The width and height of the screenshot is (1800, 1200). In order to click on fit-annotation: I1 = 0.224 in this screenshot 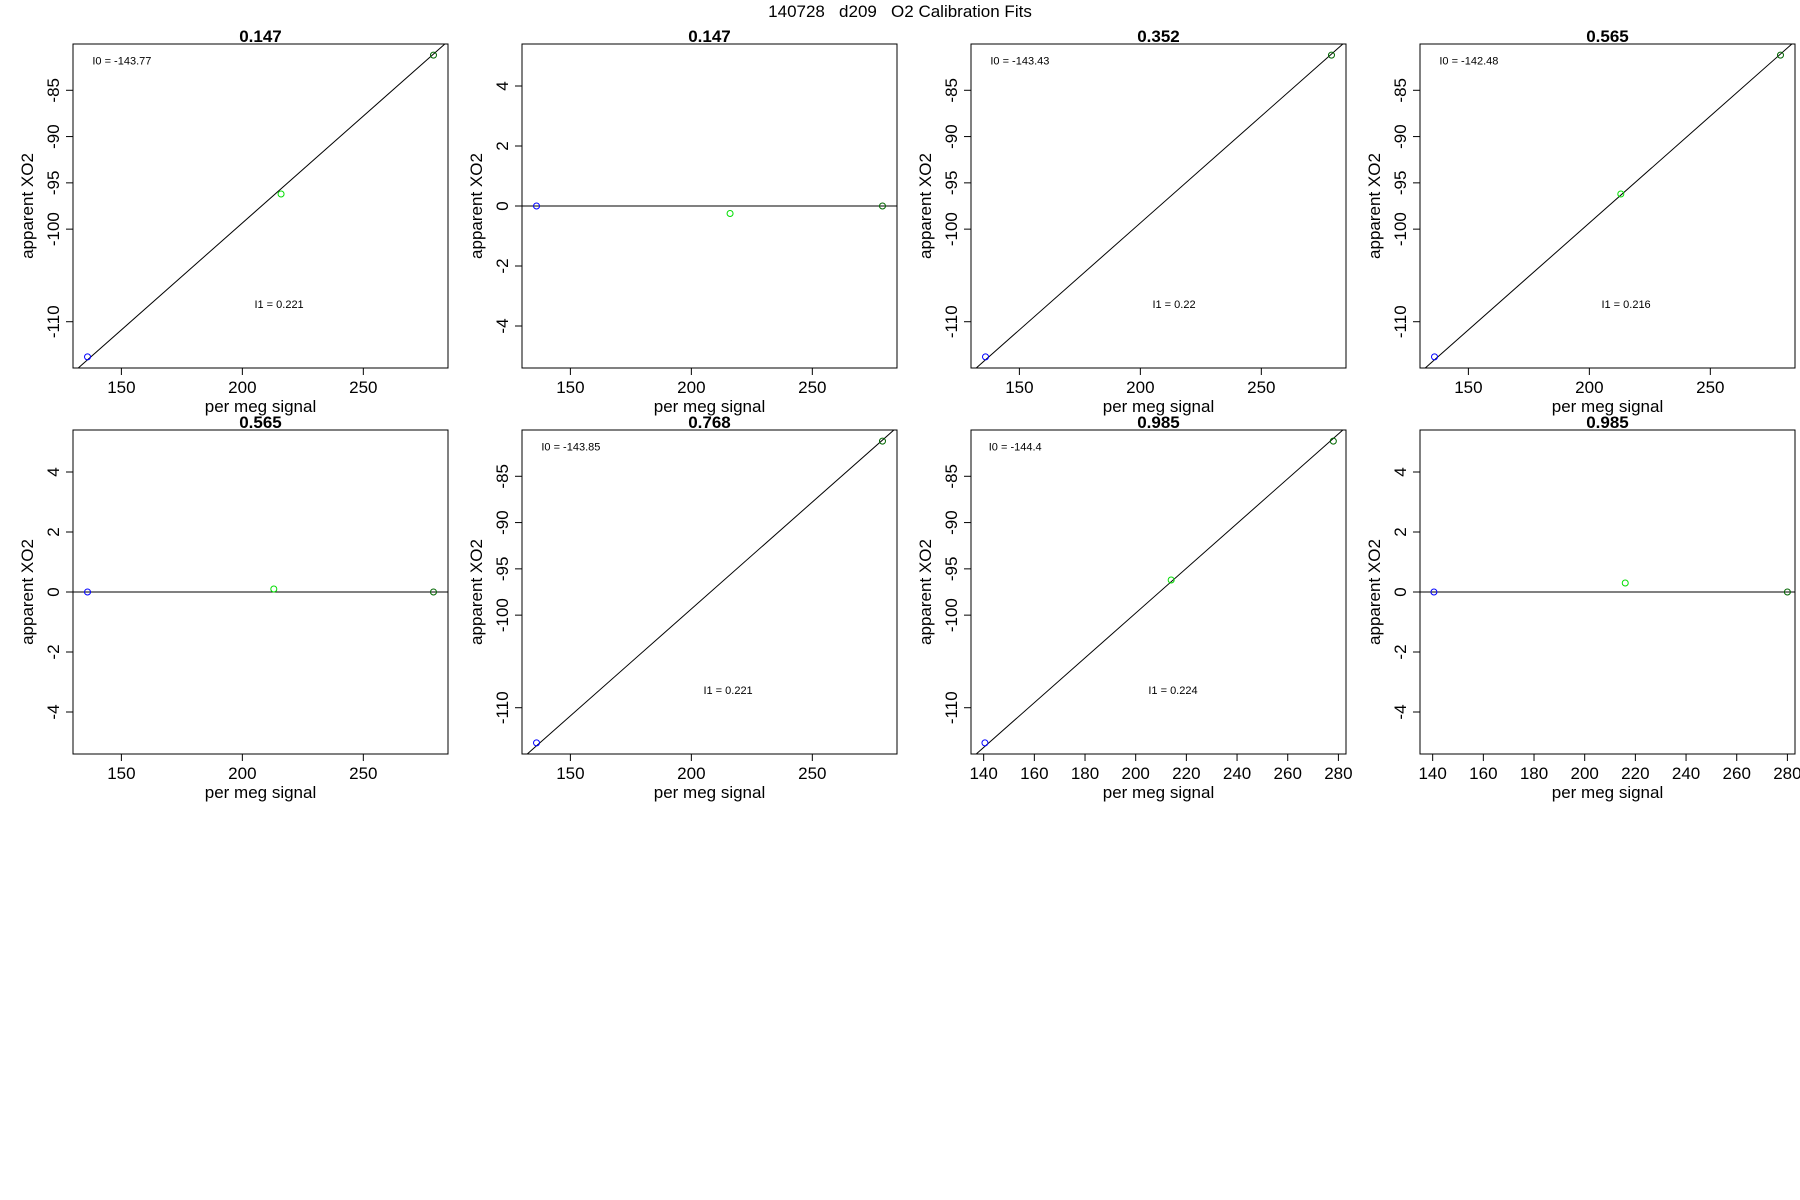, I will do `click(1172, 691)`.